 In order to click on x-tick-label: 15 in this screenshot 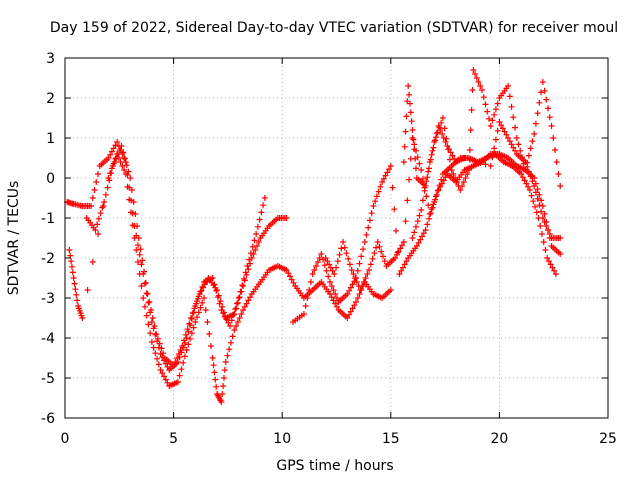, I will do `click(391, 439)`.